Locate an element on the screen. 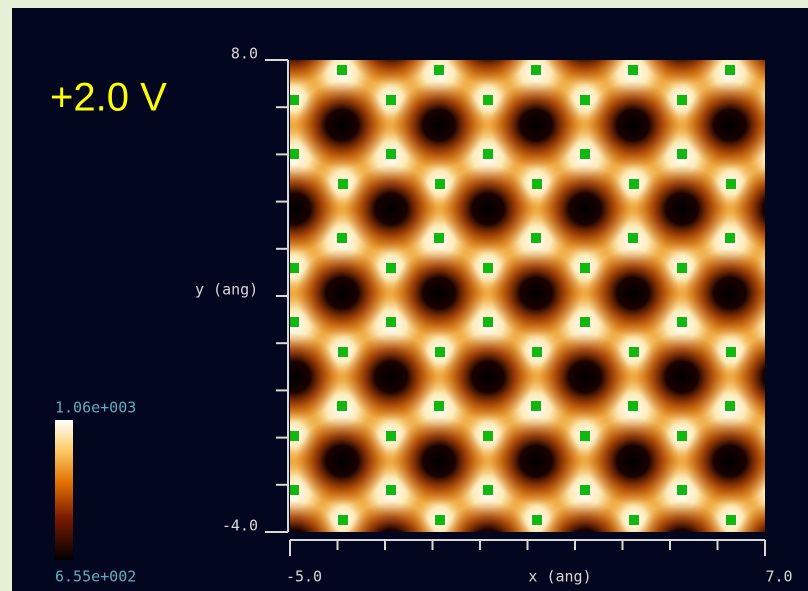 The width and height of the screenshot is (808, 591). colorbar is located at coordinates (64, 490).